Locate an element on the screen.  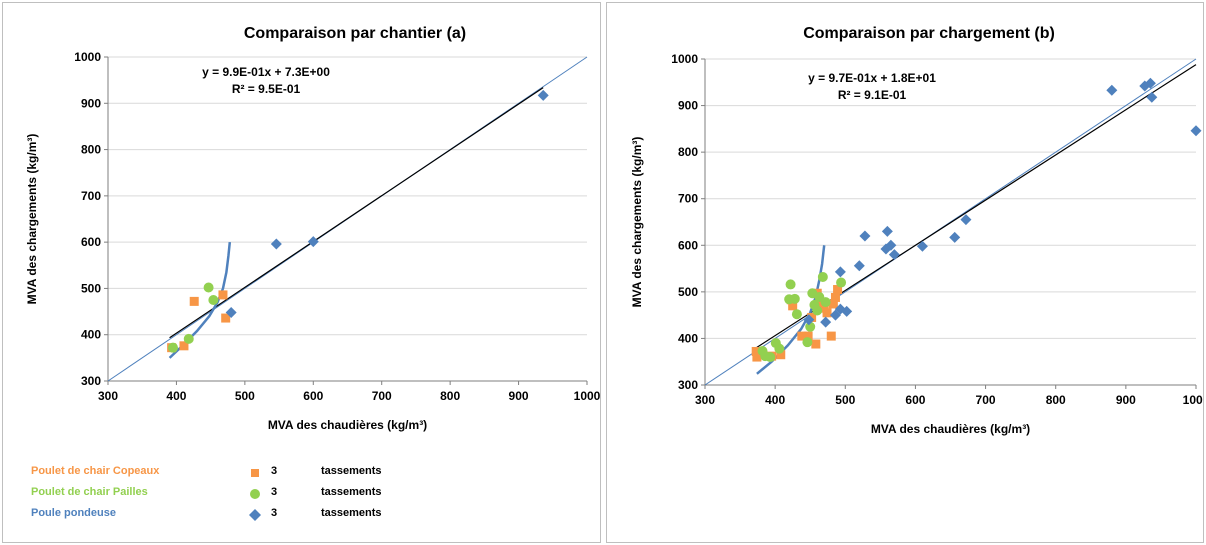
square-marker-icon is located at coordinates (255, 473).